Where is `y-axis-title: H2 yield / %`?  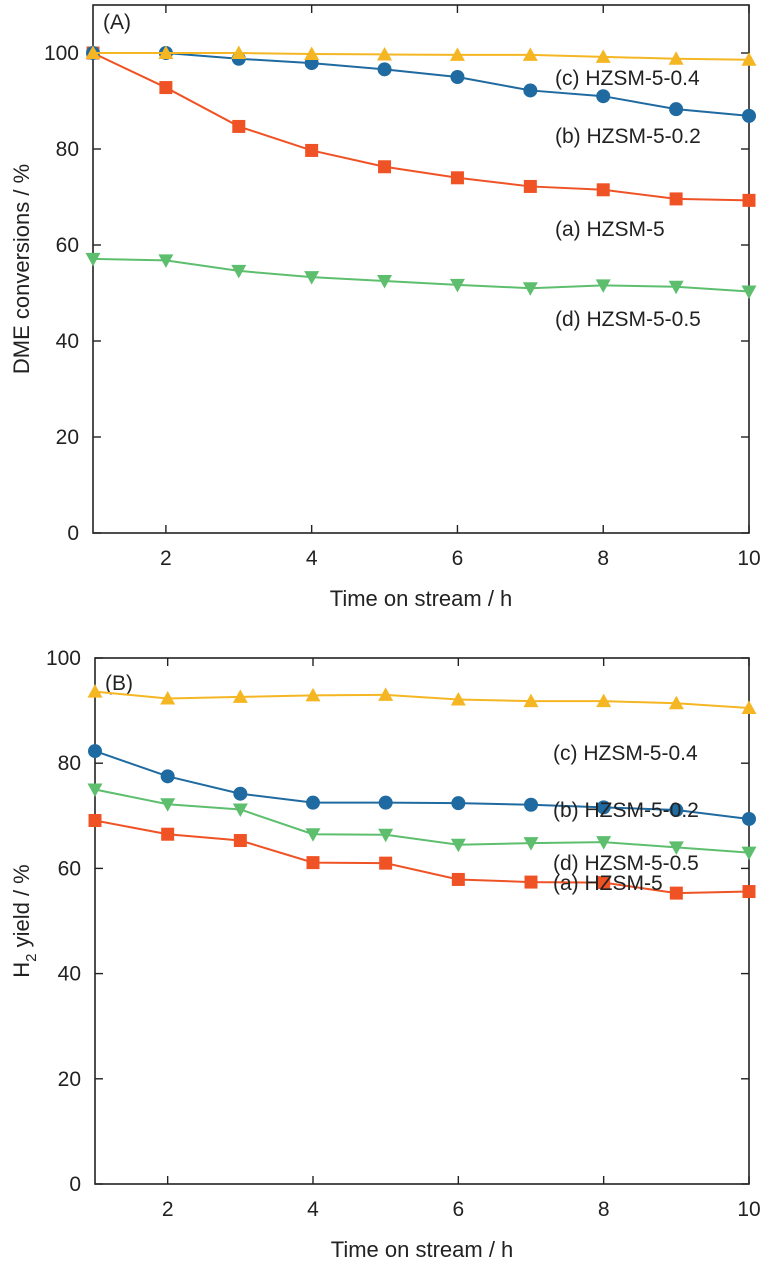 y-axis-title: H2 yield / % is located at coordinates (24, 921).